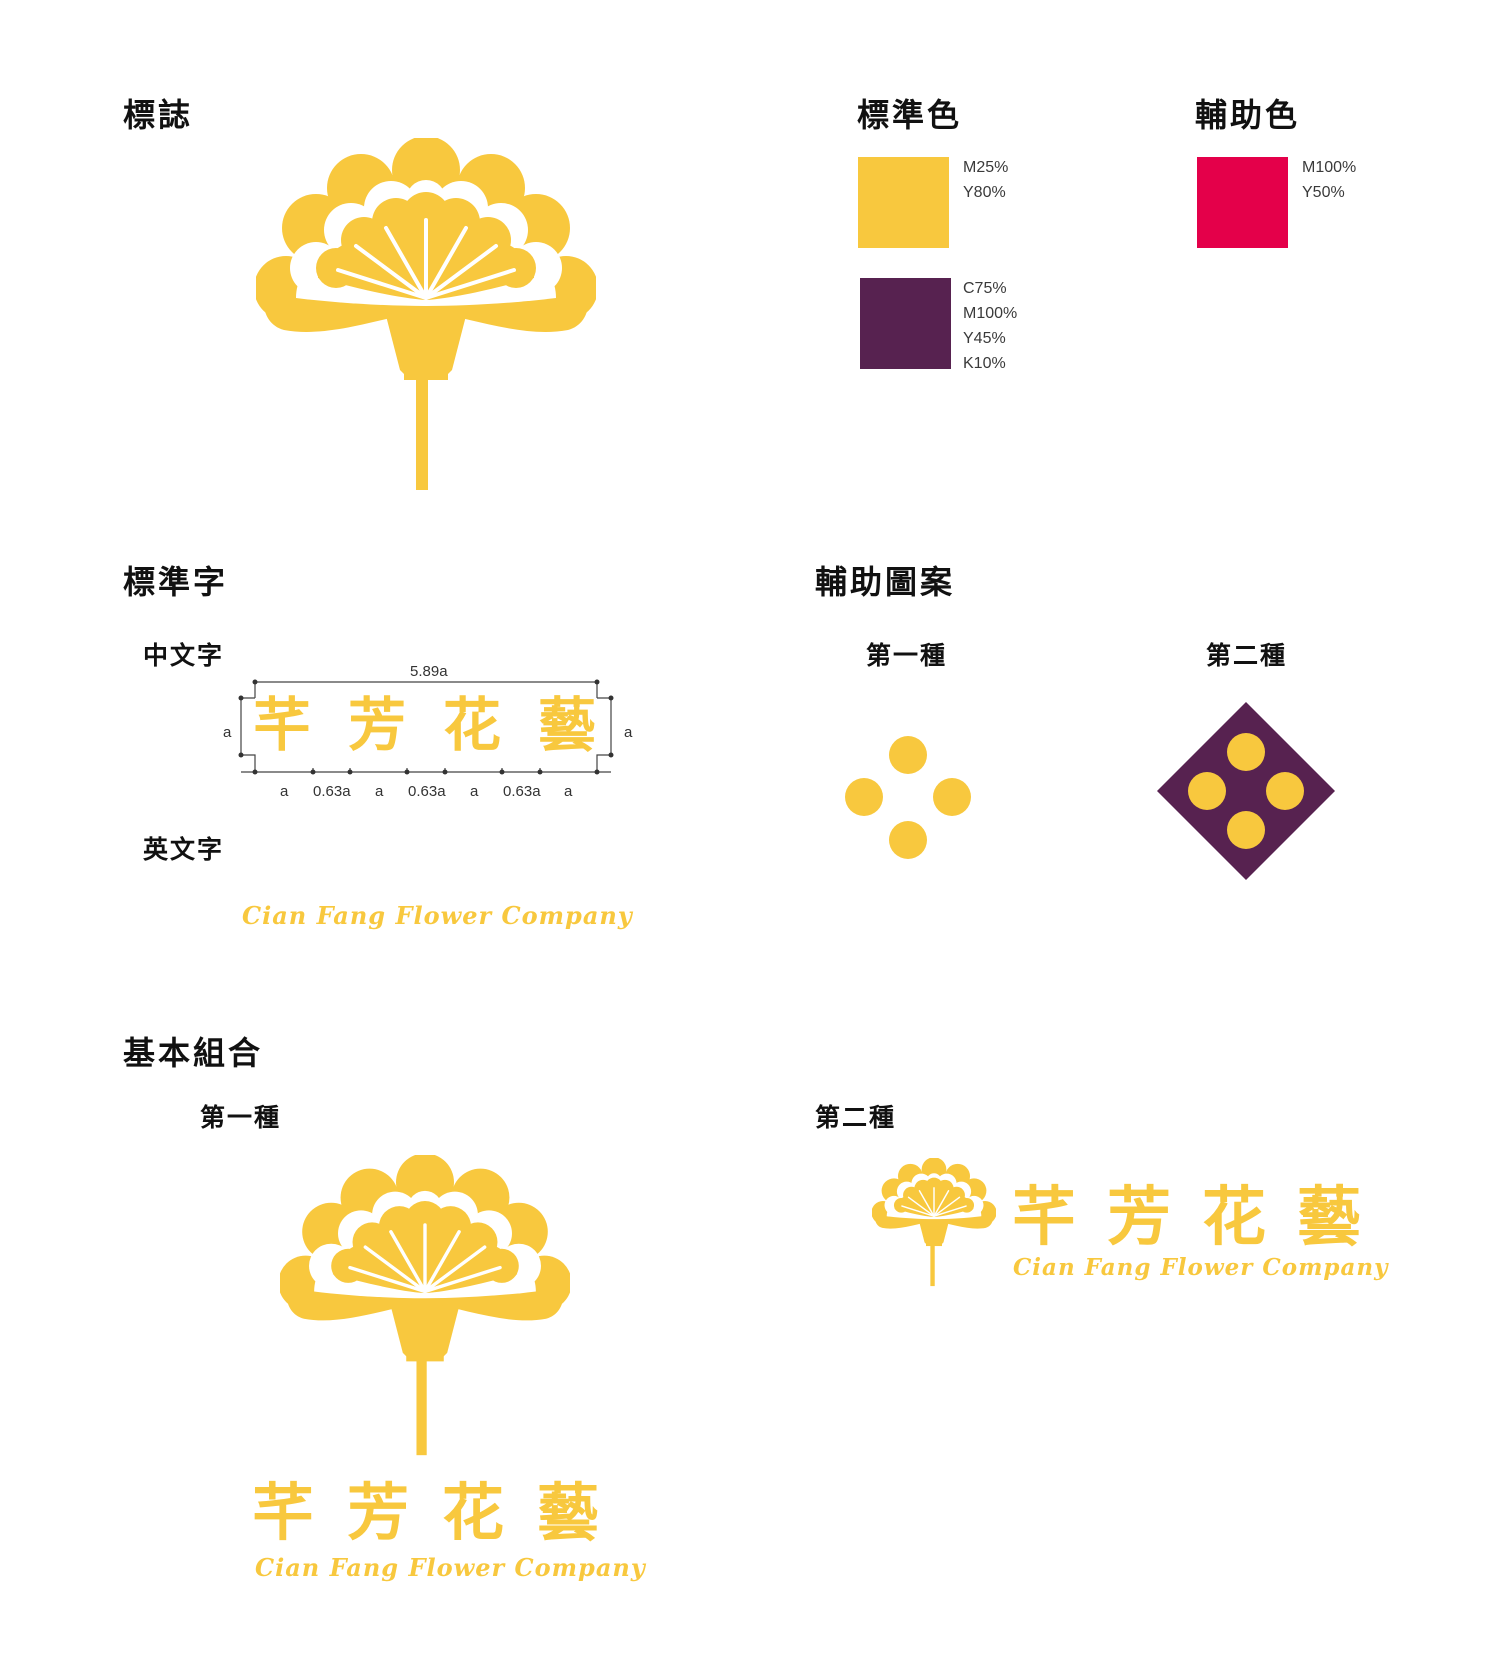 The width and height of the screenshot is (1500, 1679). Describe the element at coordinates (885, 582) in the screenshot. I see `auxiliary-pattern-title: 輔助圖案` at that location.